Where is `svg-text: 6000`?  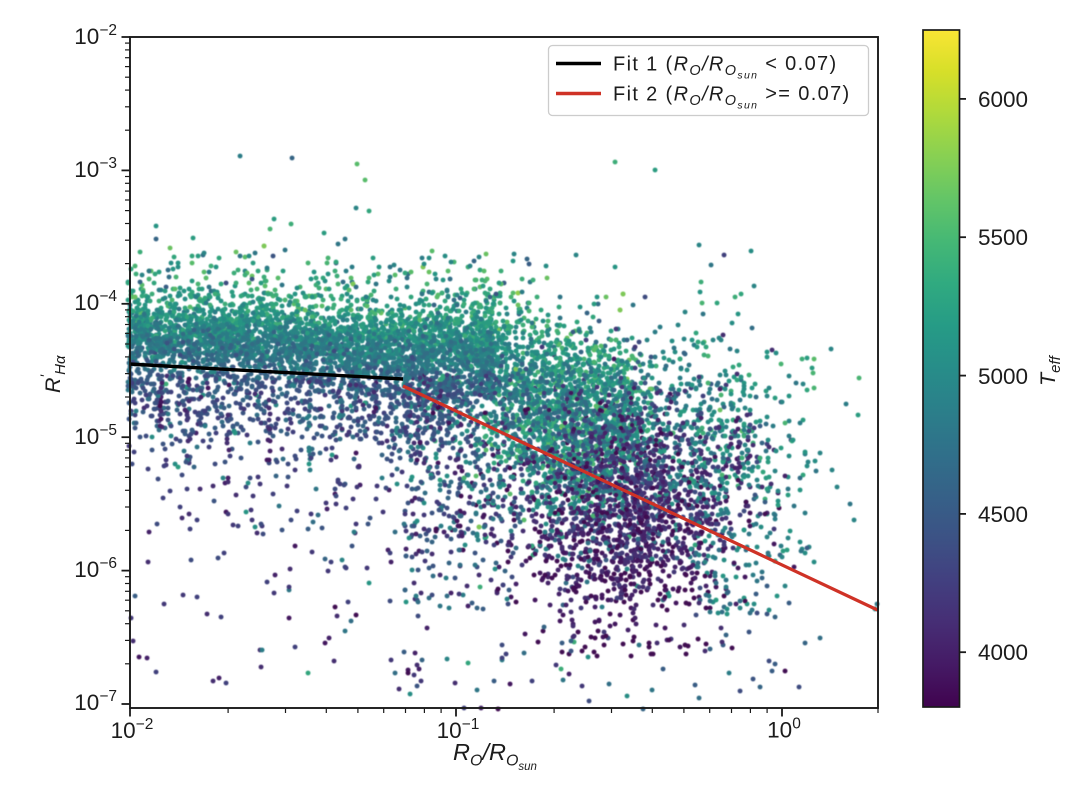
svg-text: 6000 is located at coordinates (1003, 99).